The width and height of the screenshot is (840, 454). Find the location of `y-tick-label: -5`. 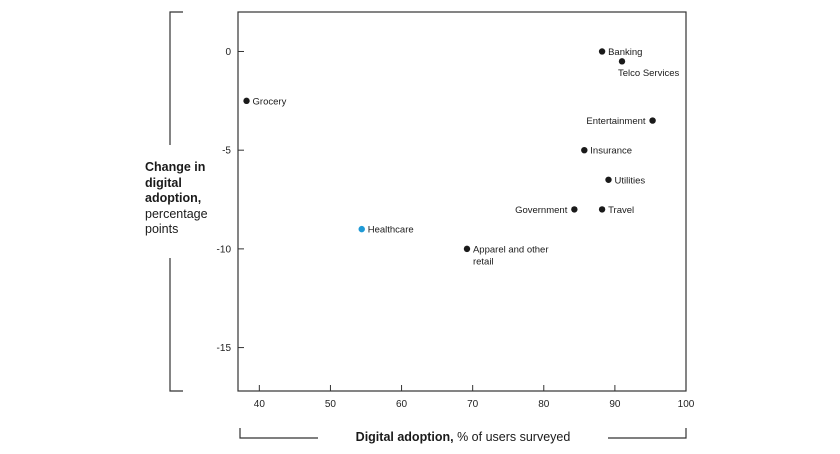

y-tick-label: -5 is located at coordinates (226, 151).